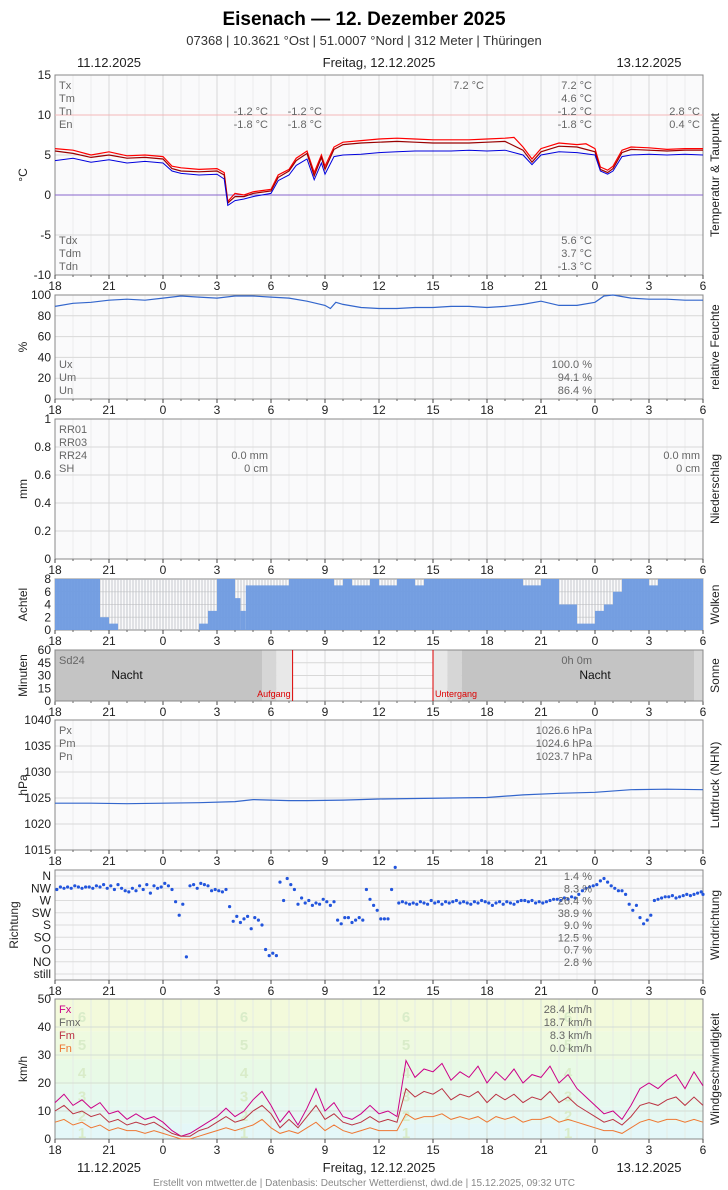  What do you see at coordinates (45, 676) in the screenshot?
I see `sunshine-ytick-label: 30` at bounding box center [45, 676].